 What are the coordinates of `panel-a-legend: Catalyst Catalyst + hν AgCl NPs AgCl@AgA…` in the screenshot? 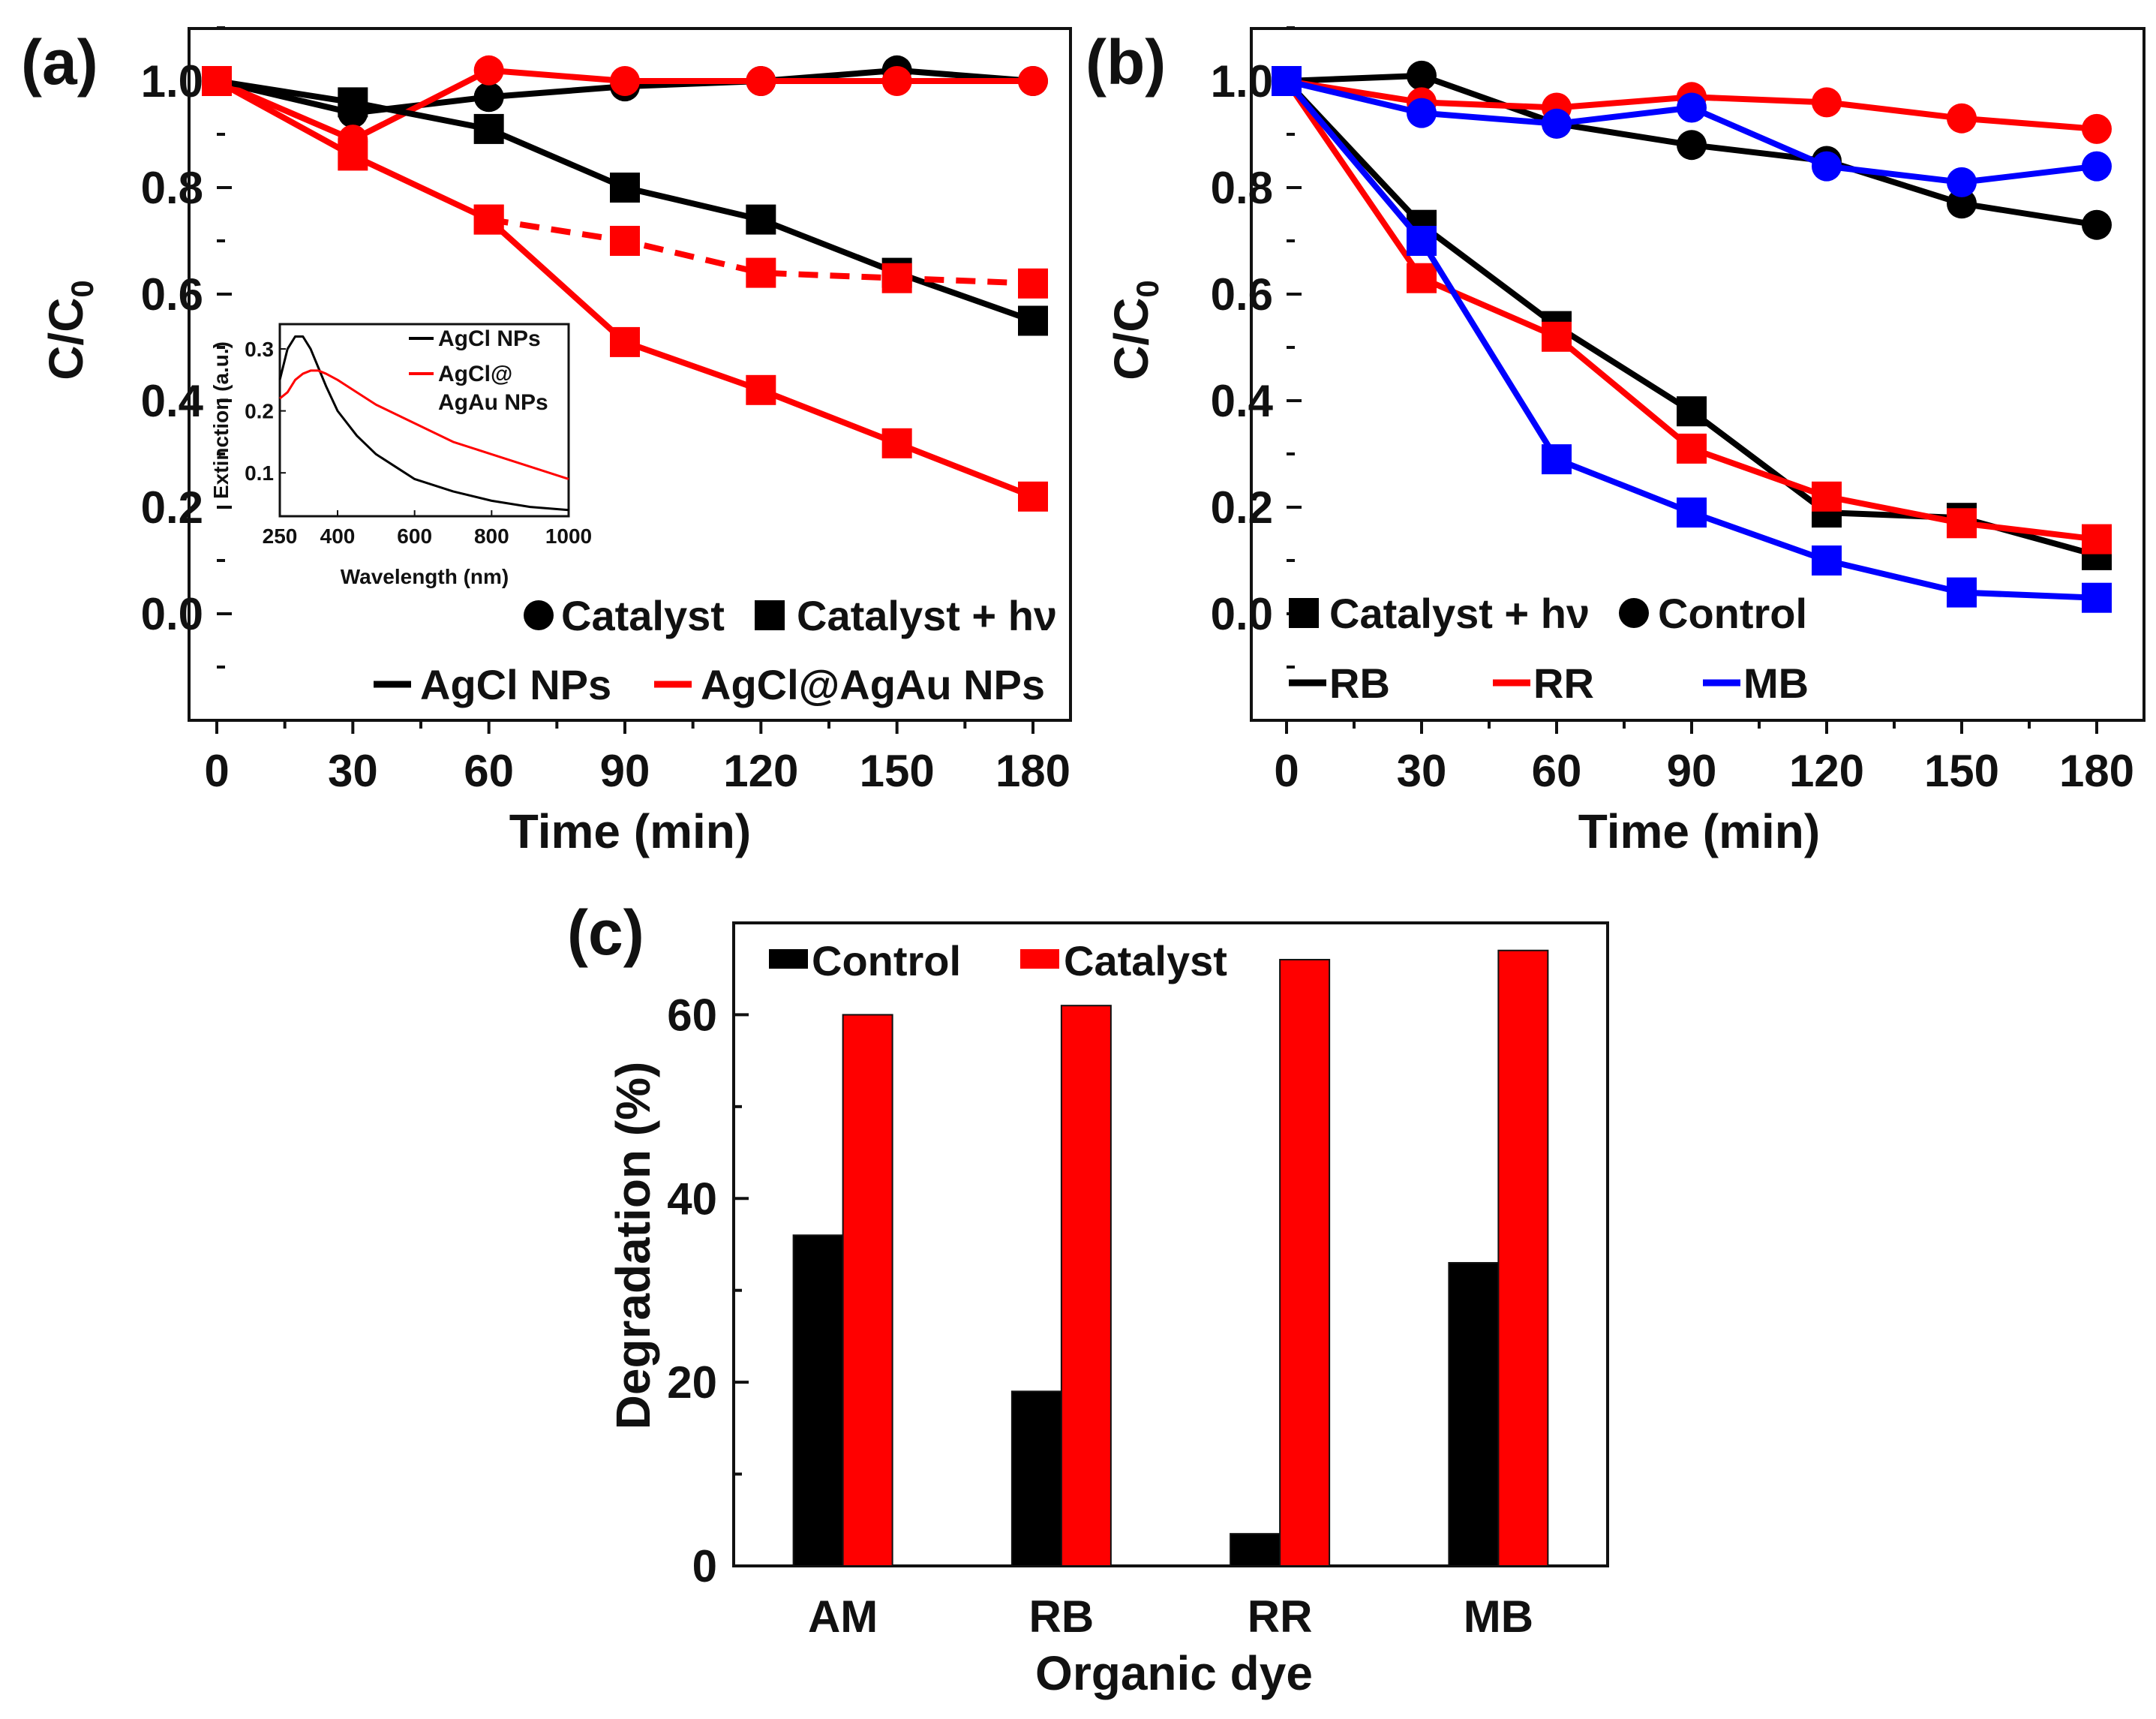 It's located at (715, 650).